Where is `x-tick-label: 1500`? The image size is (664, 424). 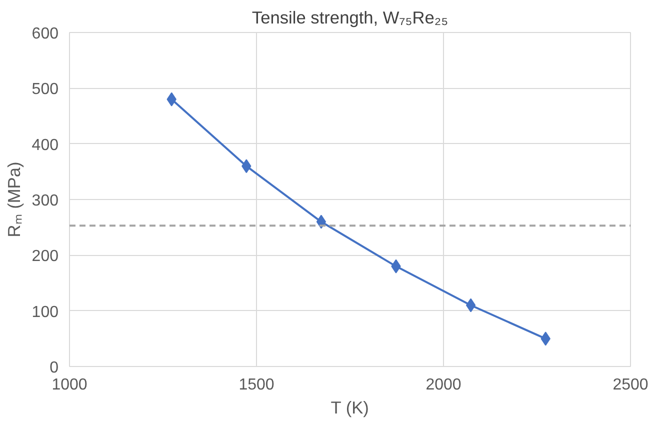
x-tick-label: 1500 is located at coordinates (256, 385).